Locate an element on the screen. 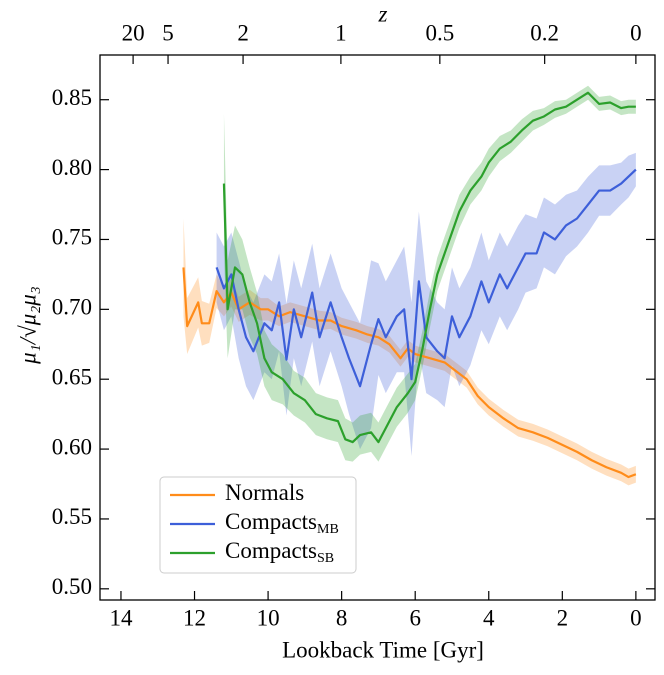  y-tick-label: 0.75 is located at coordinates (72, 237).